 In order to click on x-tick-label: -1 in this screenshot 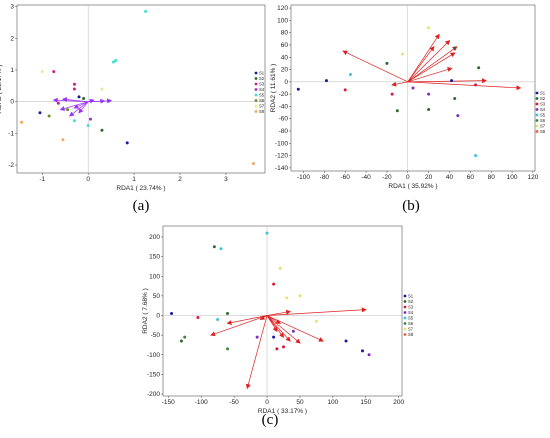, I will do `click(42, 179)`.